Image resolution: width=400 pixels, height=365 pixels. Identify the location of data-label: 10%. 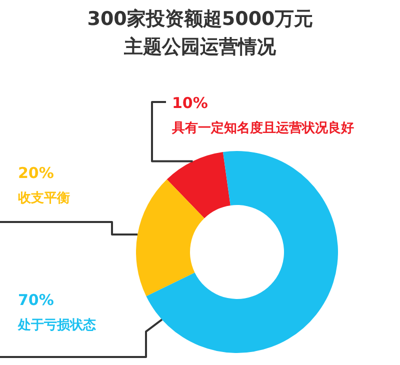
(190, 103).